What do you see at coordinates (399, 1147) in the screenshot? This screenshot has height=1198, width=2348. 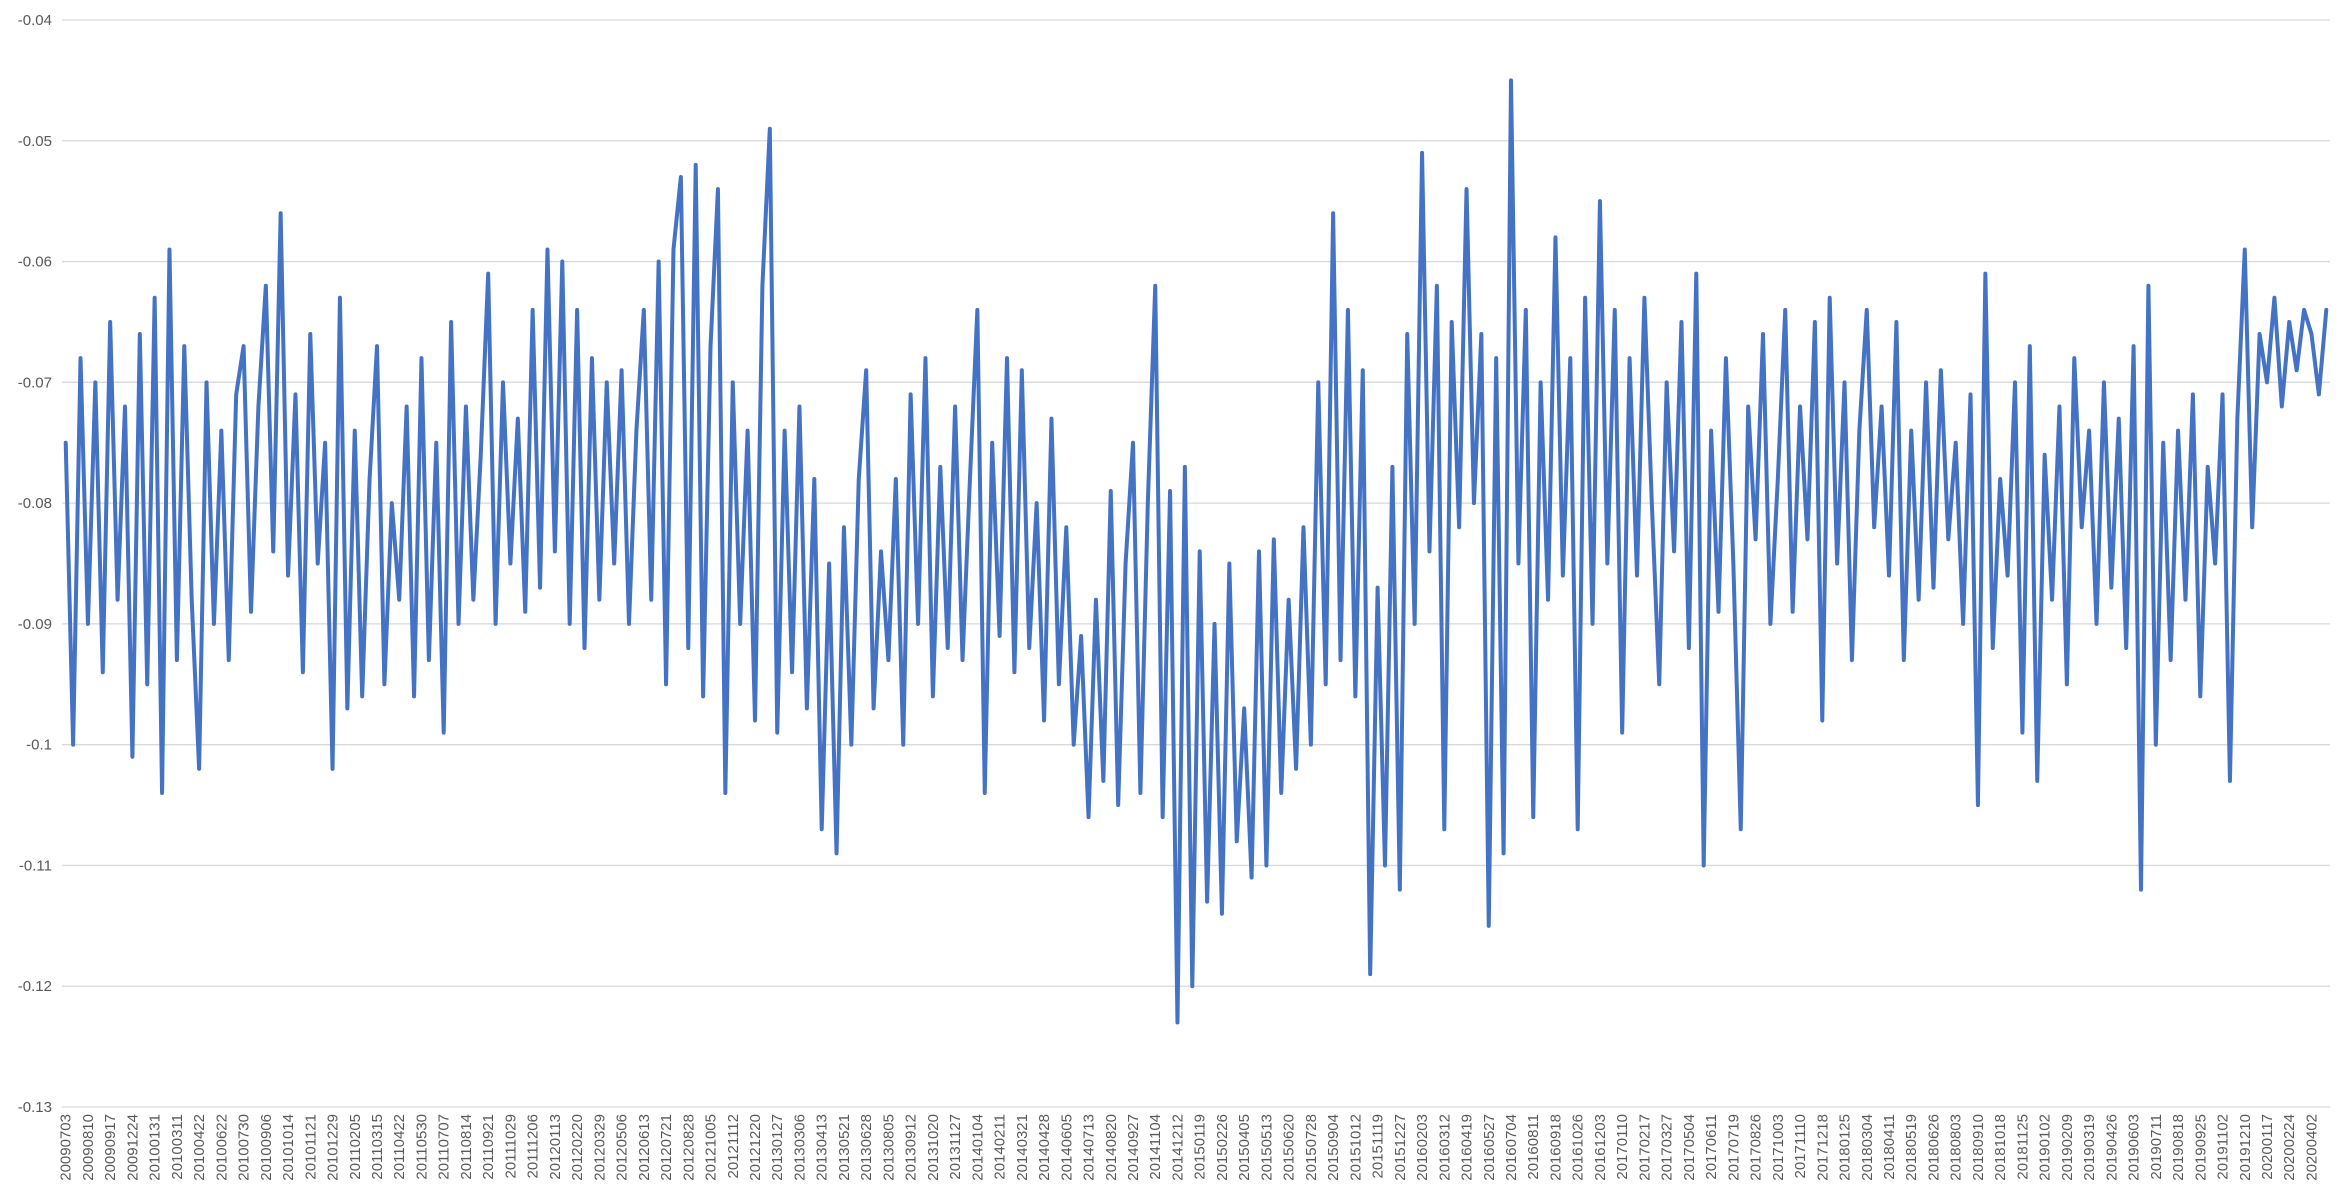 I see `x-tick-label: 20110422` at bounding box center [399, 1147].